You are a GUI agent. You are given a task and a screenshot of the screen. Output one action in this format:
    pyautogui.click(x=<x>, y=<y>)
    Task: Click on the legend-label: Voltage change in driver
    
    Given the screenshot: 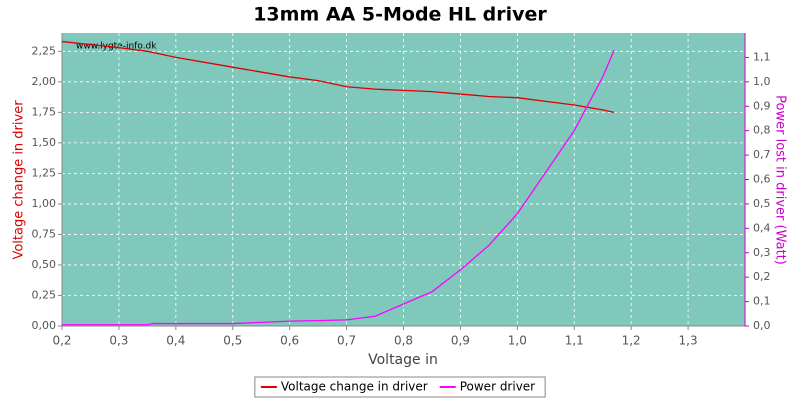 What is the action you would take?
    pyautogui.click(x=354, y=387)
    